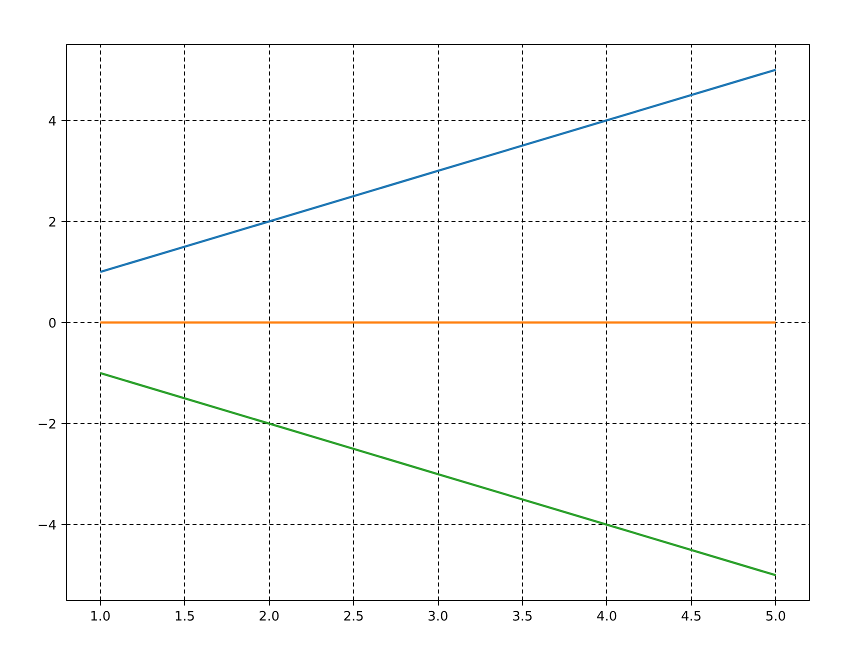  Describe the element at coordinates (52, 222) in the screenshot. I see `y-tick-label: 2` at that location.